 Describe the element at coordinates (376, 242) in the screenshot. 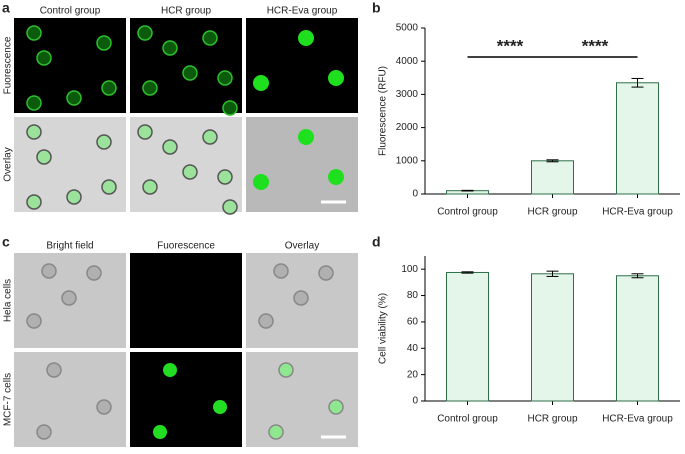

I see `panel-label: d` at that location.